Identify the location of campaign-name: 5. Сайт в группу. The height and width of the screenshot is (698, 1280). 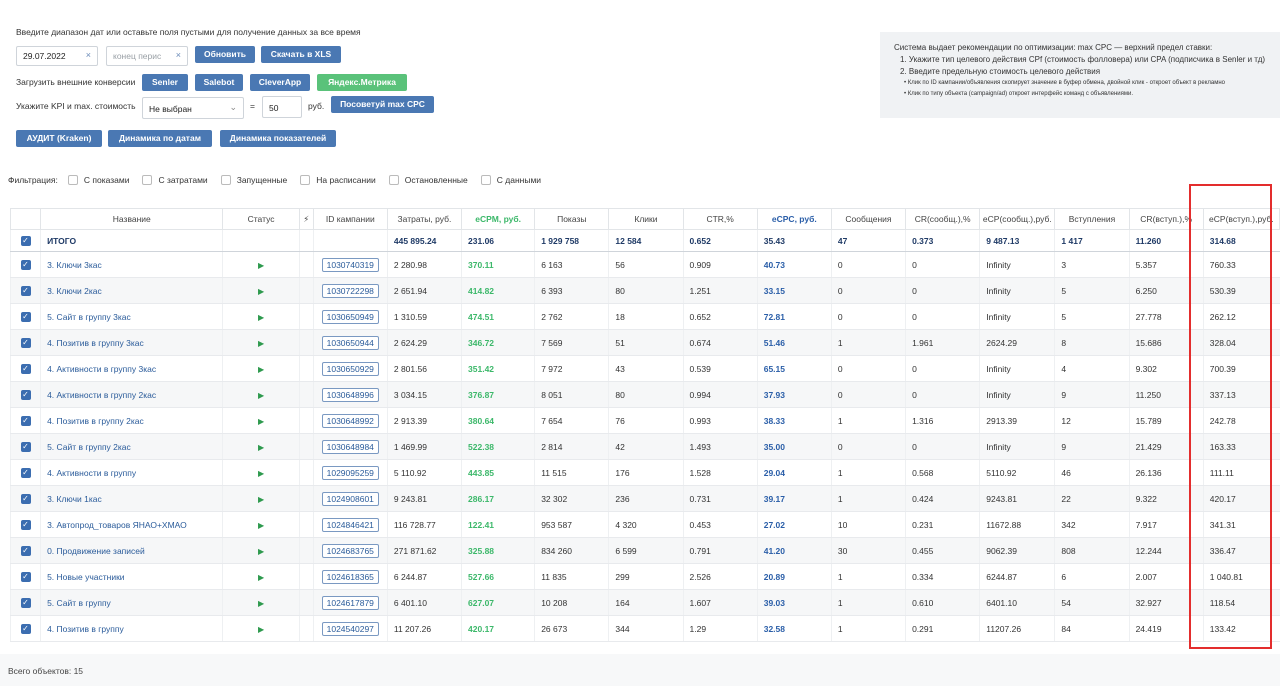
(131, 602).